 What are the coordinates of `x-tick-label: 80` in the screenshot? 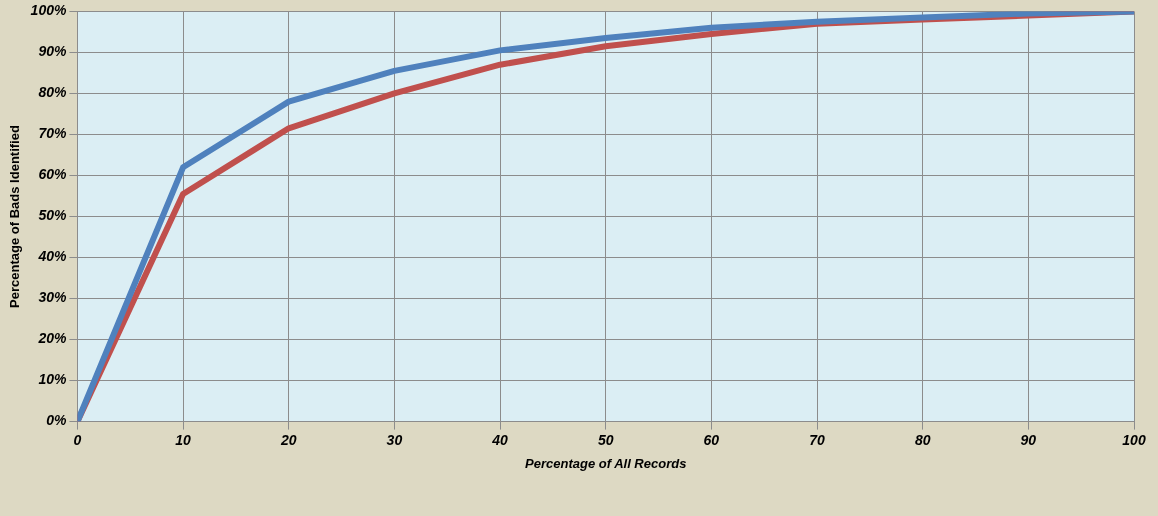 It's located at (922, 439).